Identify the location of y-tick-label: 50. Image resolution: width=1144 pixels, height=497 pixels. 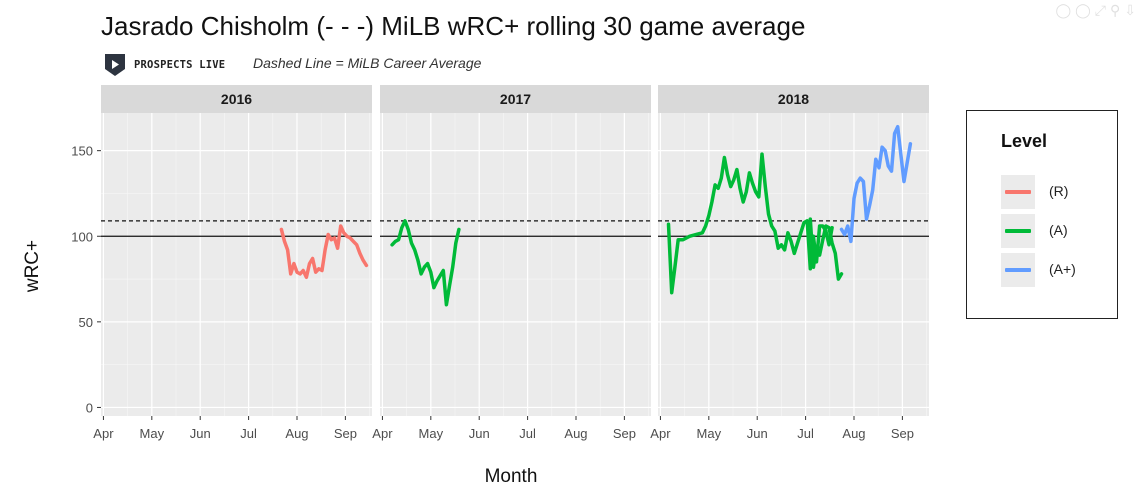
(86, 322).